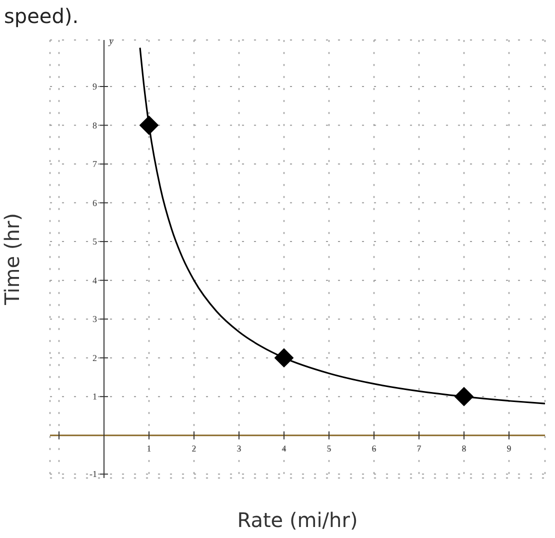 Image resolution: width=555 pixels, height=538 pixels. What do you see at coordinates (297, 520) in the screenshot?
I see `x-axis-title: Rate (mi/hr)` at bounding box center [297, 520].